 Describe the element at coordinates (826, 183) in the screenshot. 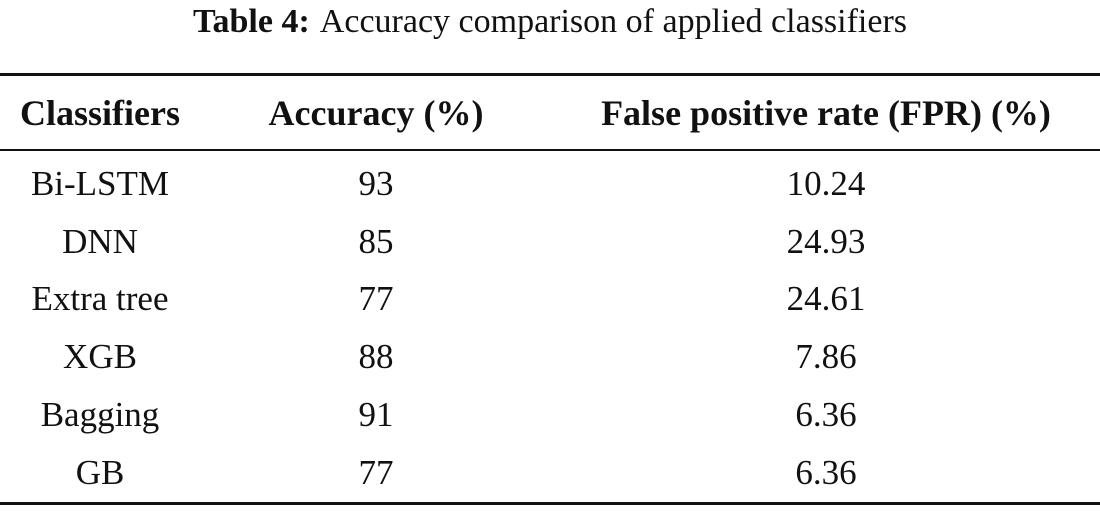

I see `table-cell: 10.24` at that location.